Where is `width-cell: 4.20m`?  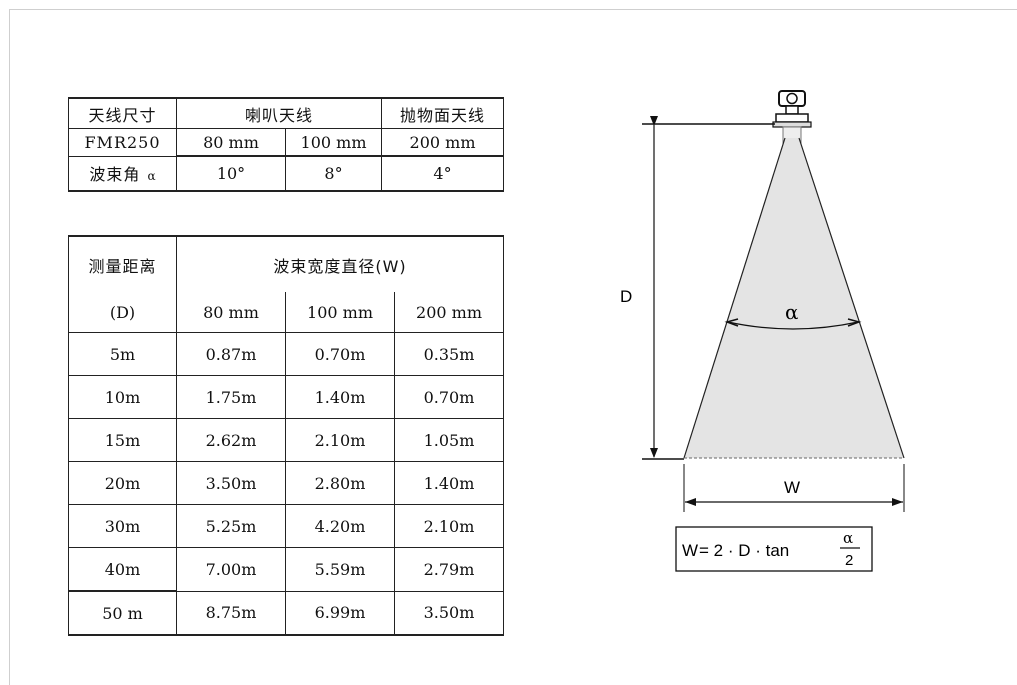
width-cell: 4.20m is located at coordinates (340, 526).